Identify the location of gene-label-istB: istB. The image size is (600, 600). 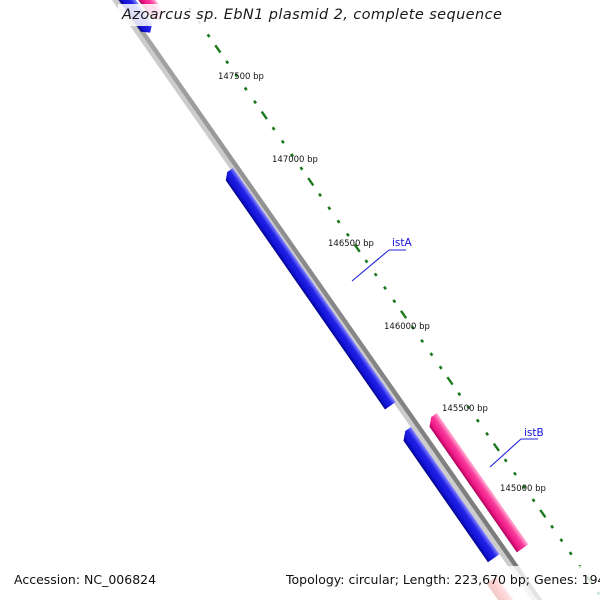
(534, 433).